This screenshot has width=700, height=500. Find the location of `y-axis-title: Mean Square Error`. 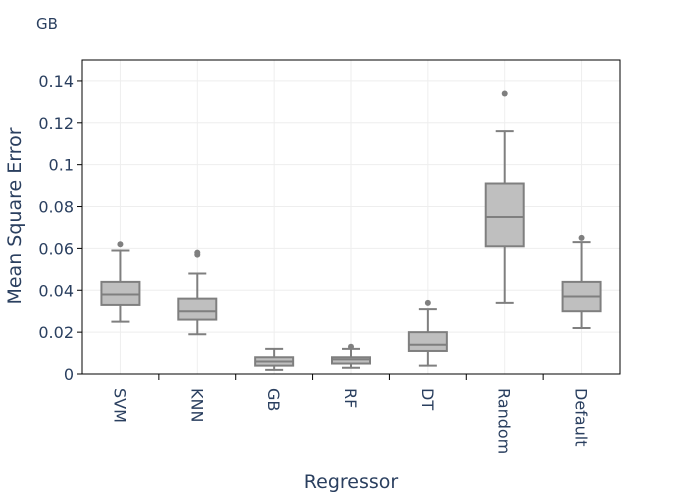

y-axis-title: Mean Square Error is located at coordinates (15, 215).